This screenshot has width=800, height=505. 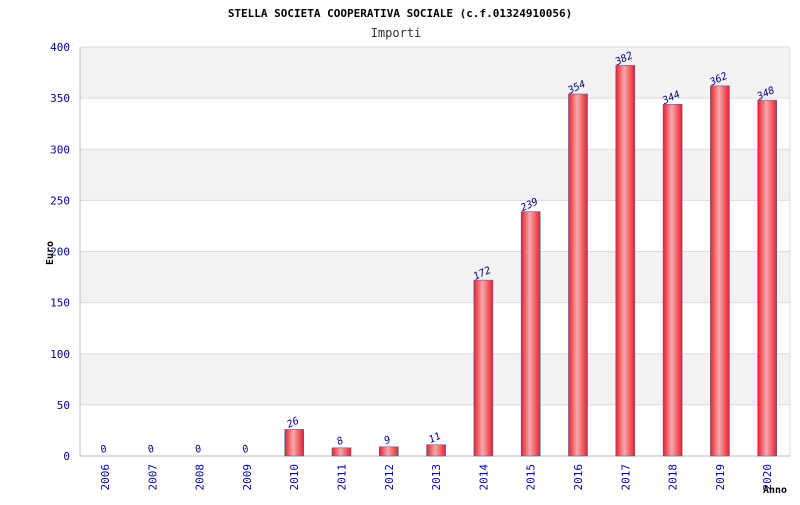 What do you see at coordinates (389, 477) in the screenshot?
I see `x-tick-label: 2012` at bounding box center [389, 477].